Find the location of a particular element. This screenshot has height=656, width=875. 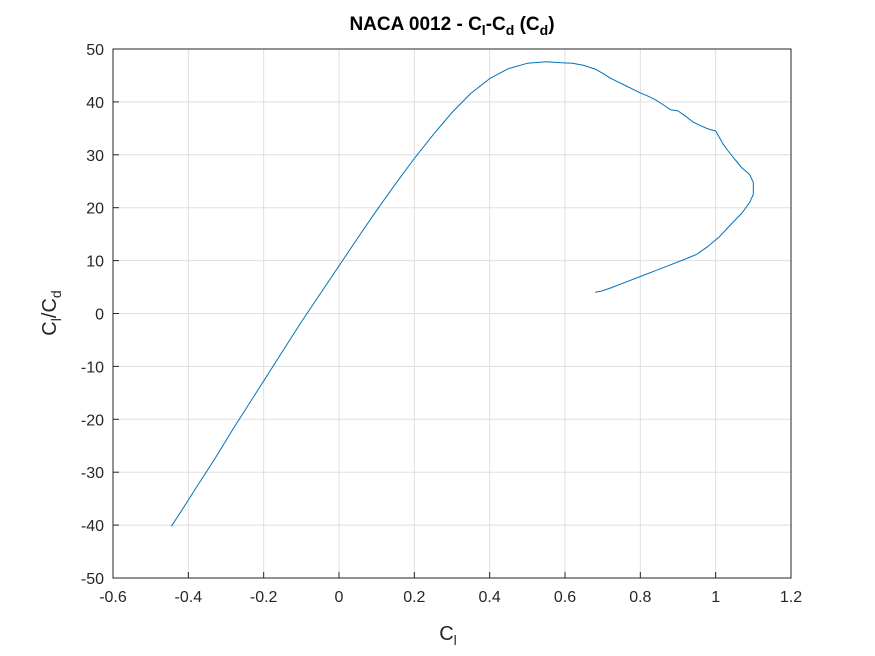

title-mid: -C is located at coordinates (496, 24).